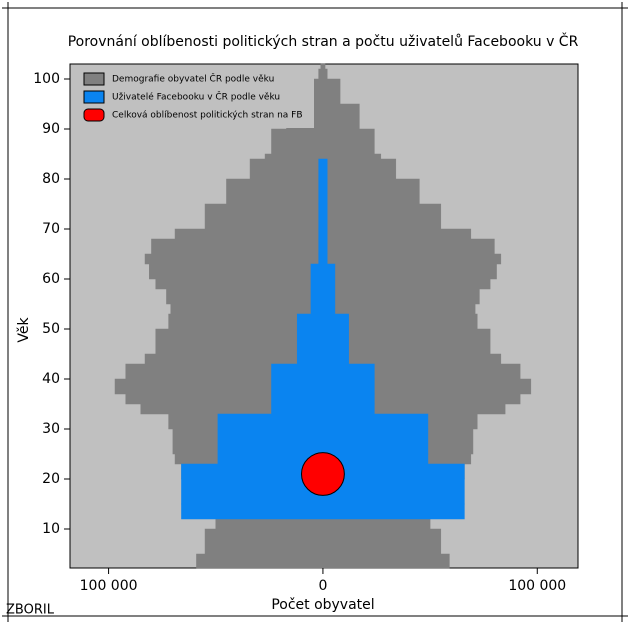 The height and width of the screenshot is (624, 630). What do you see at coordinates (51, 229) in the screenshot?
I see `y-tick-label: 70` at bounding box center [51, 229].